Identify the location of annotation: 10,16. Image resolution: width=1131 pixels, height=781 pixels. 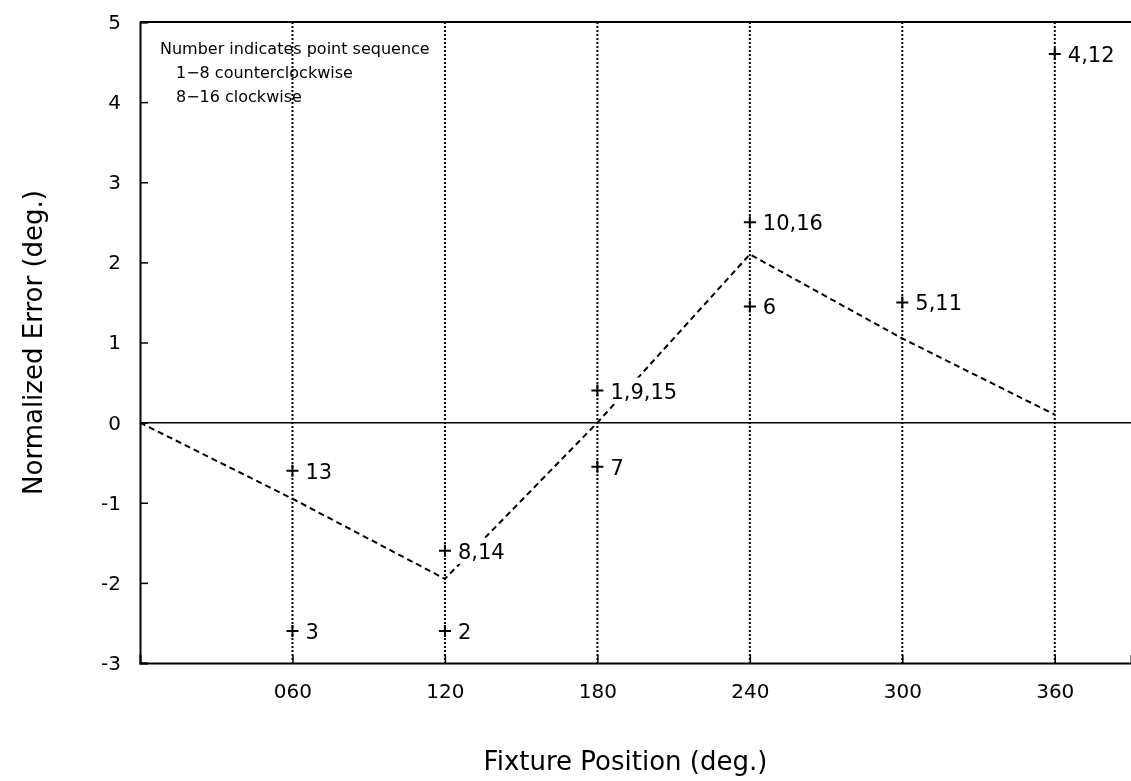
(792, 223).